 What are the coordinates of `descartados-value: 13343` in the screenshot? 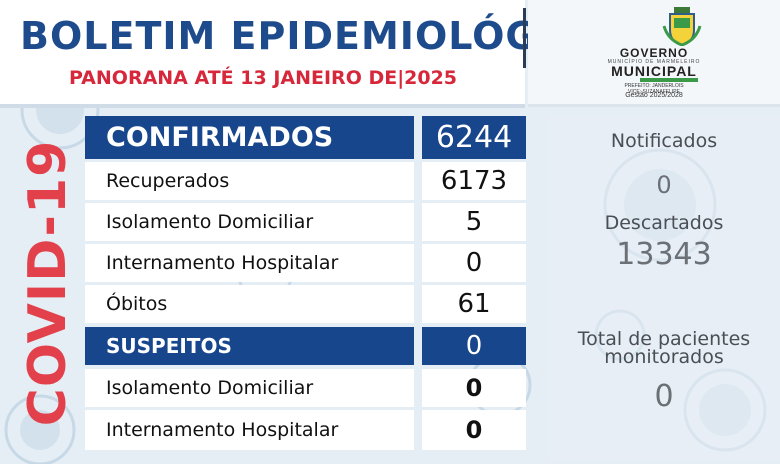 It's located at (664, 254).